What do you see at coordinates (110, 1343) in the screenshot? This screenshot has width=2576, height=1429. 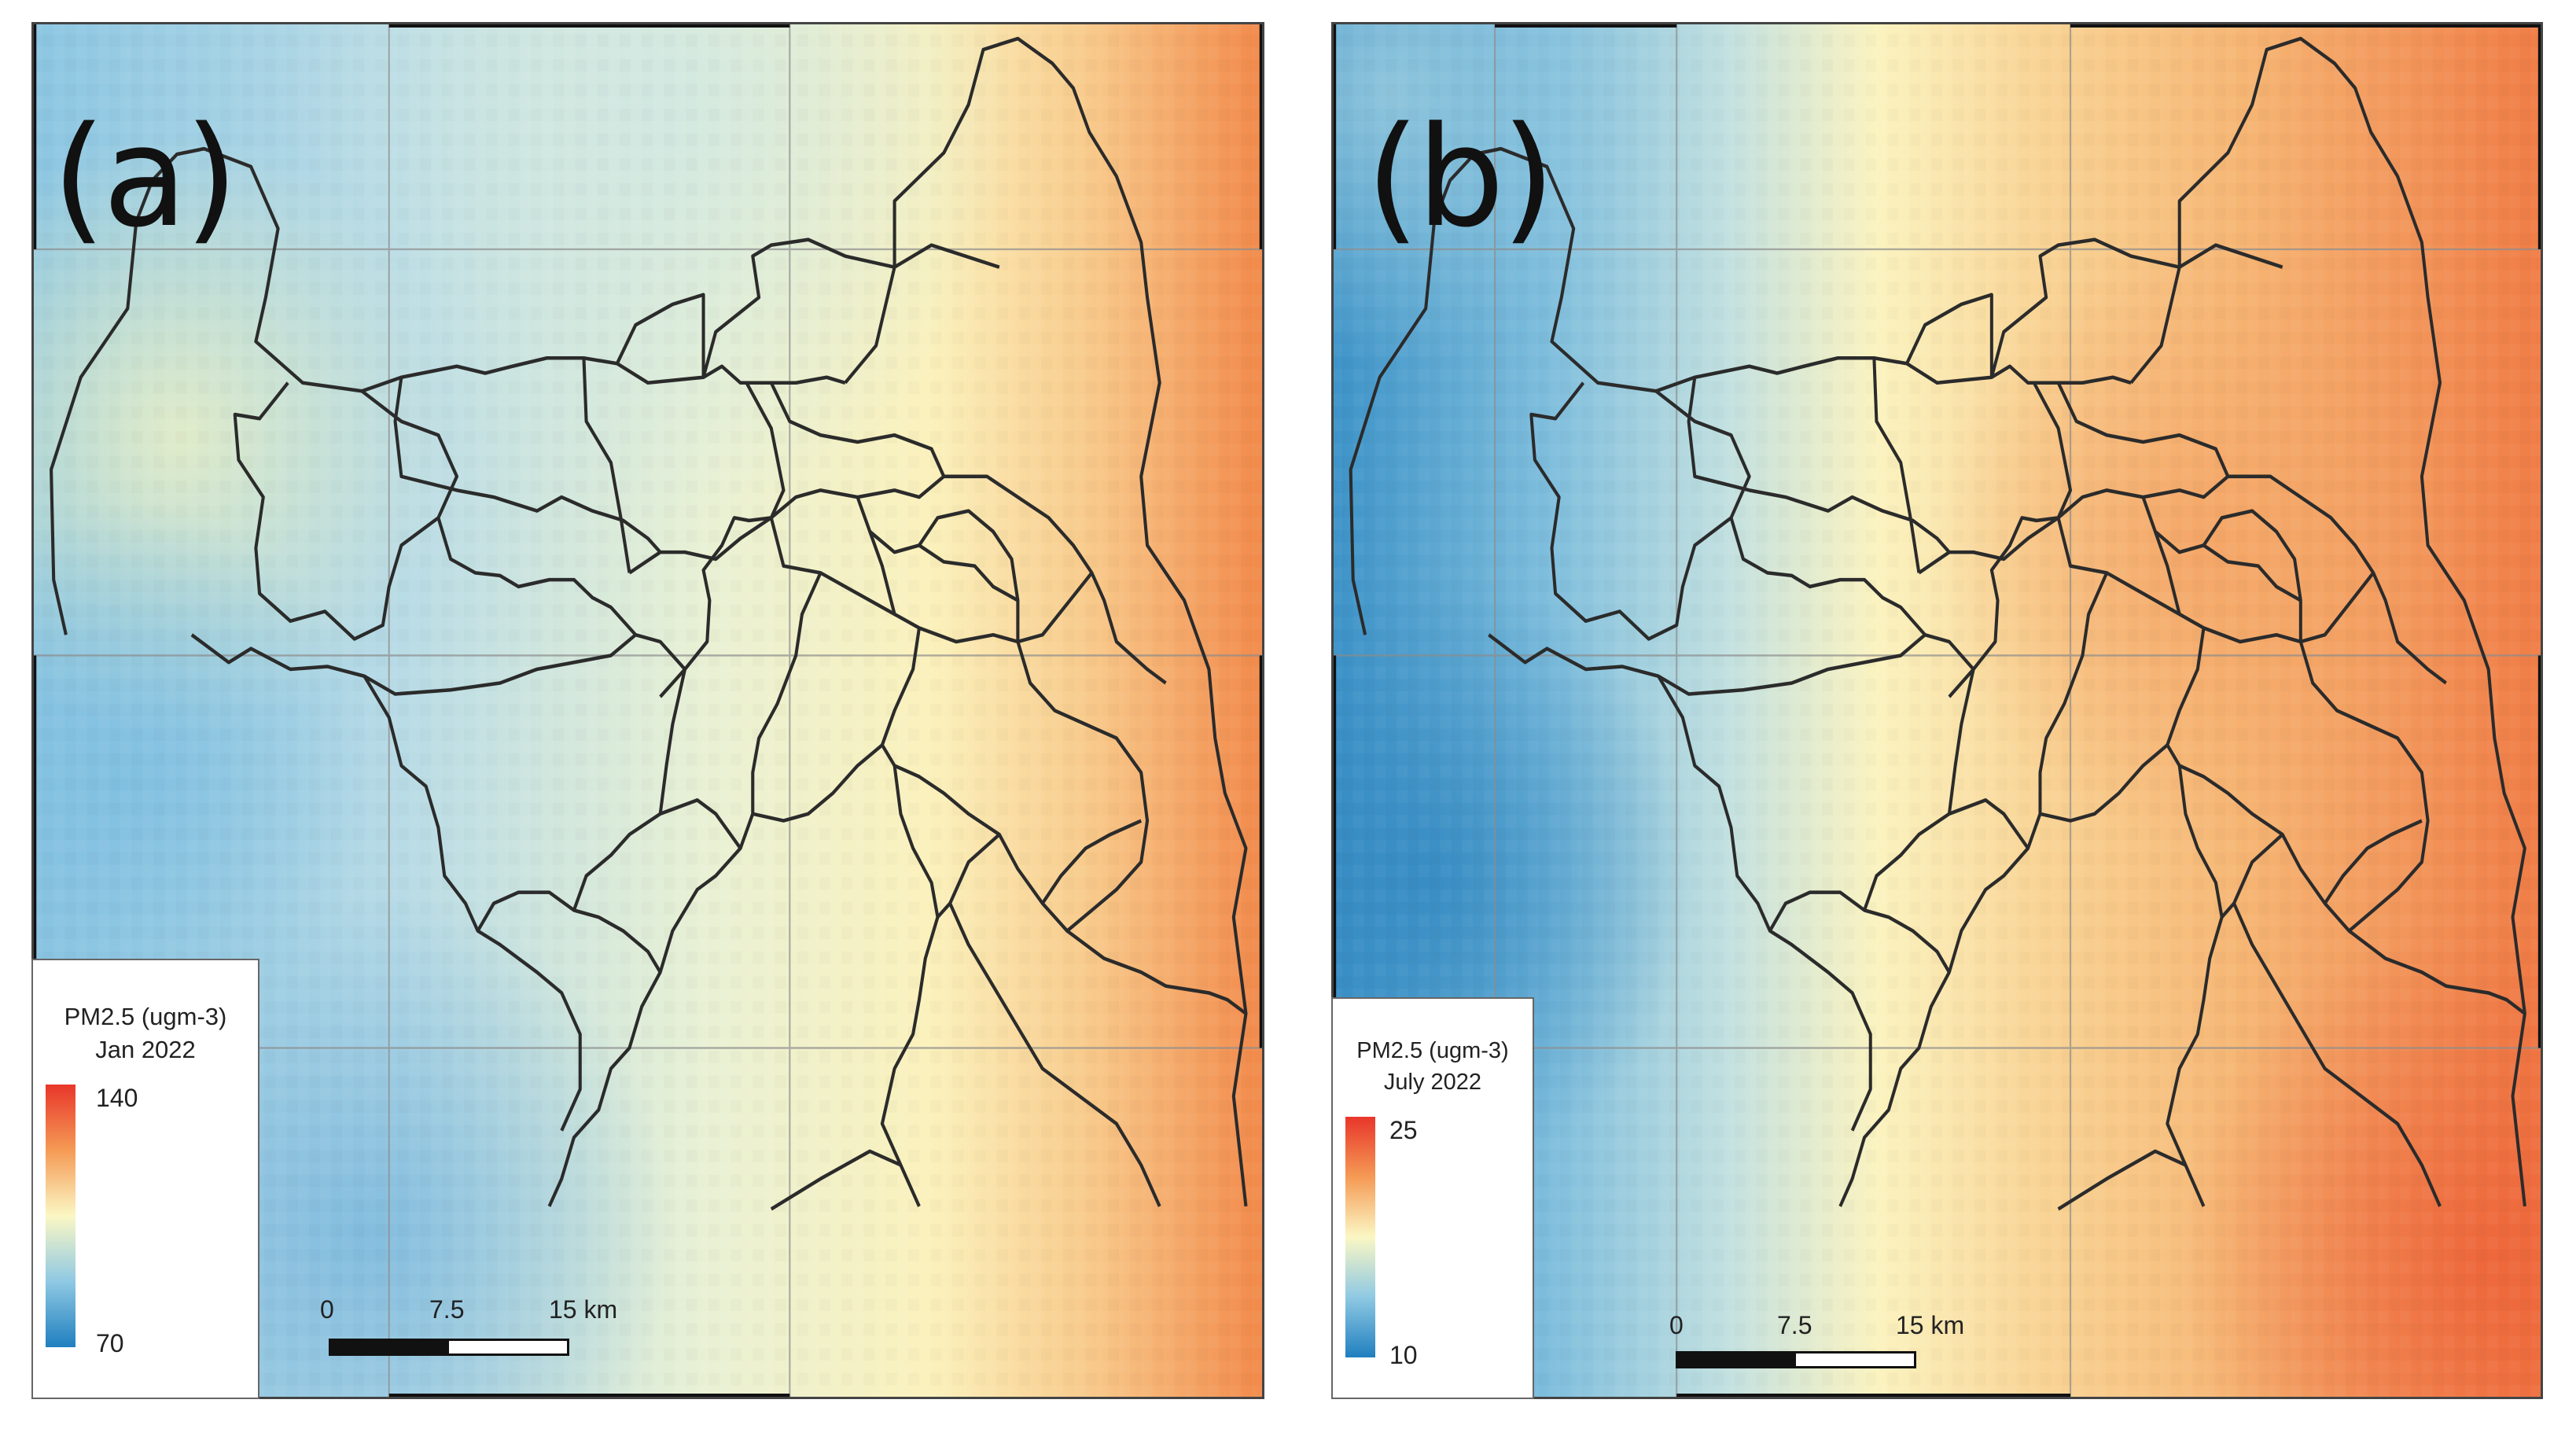 I see `legend-min-label: 70` at bounding box center [110, 1343].